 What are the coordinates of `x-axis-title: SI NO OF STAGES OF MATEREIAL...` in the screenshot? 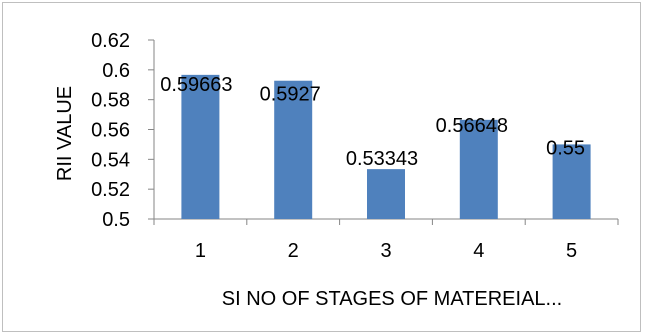 It's located at (392, 299).